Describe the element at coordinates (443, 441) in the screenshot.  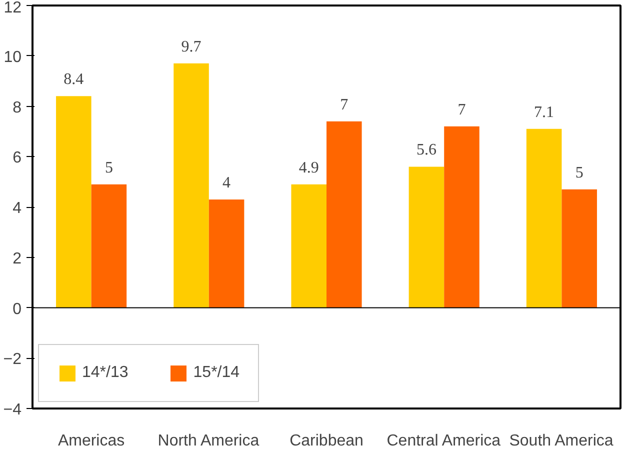
I see `x-tick-label: Central America` at that location.